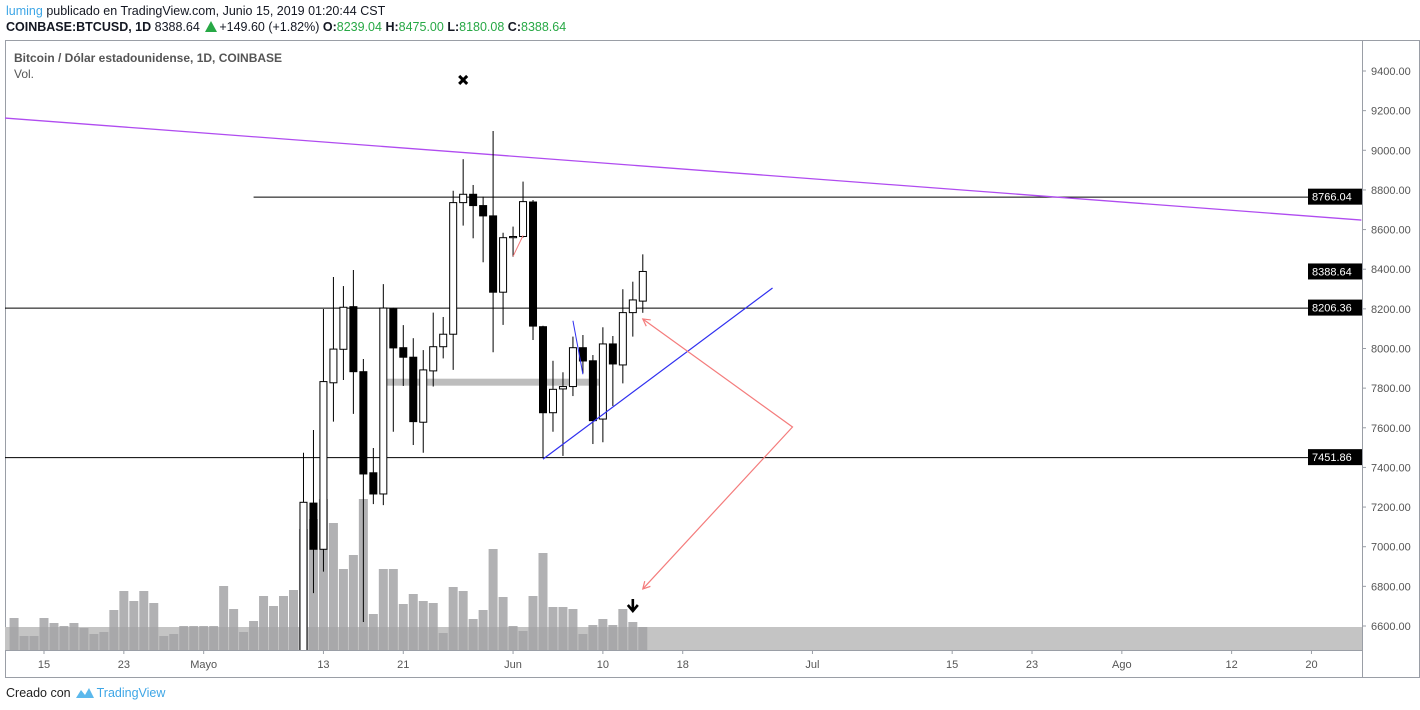 This screenshot has height=710, width=1420. What do you see at coordinates (403, 665) in the screenshot?
I see `time-tick-label: 21` at bounding box center [403, 665].